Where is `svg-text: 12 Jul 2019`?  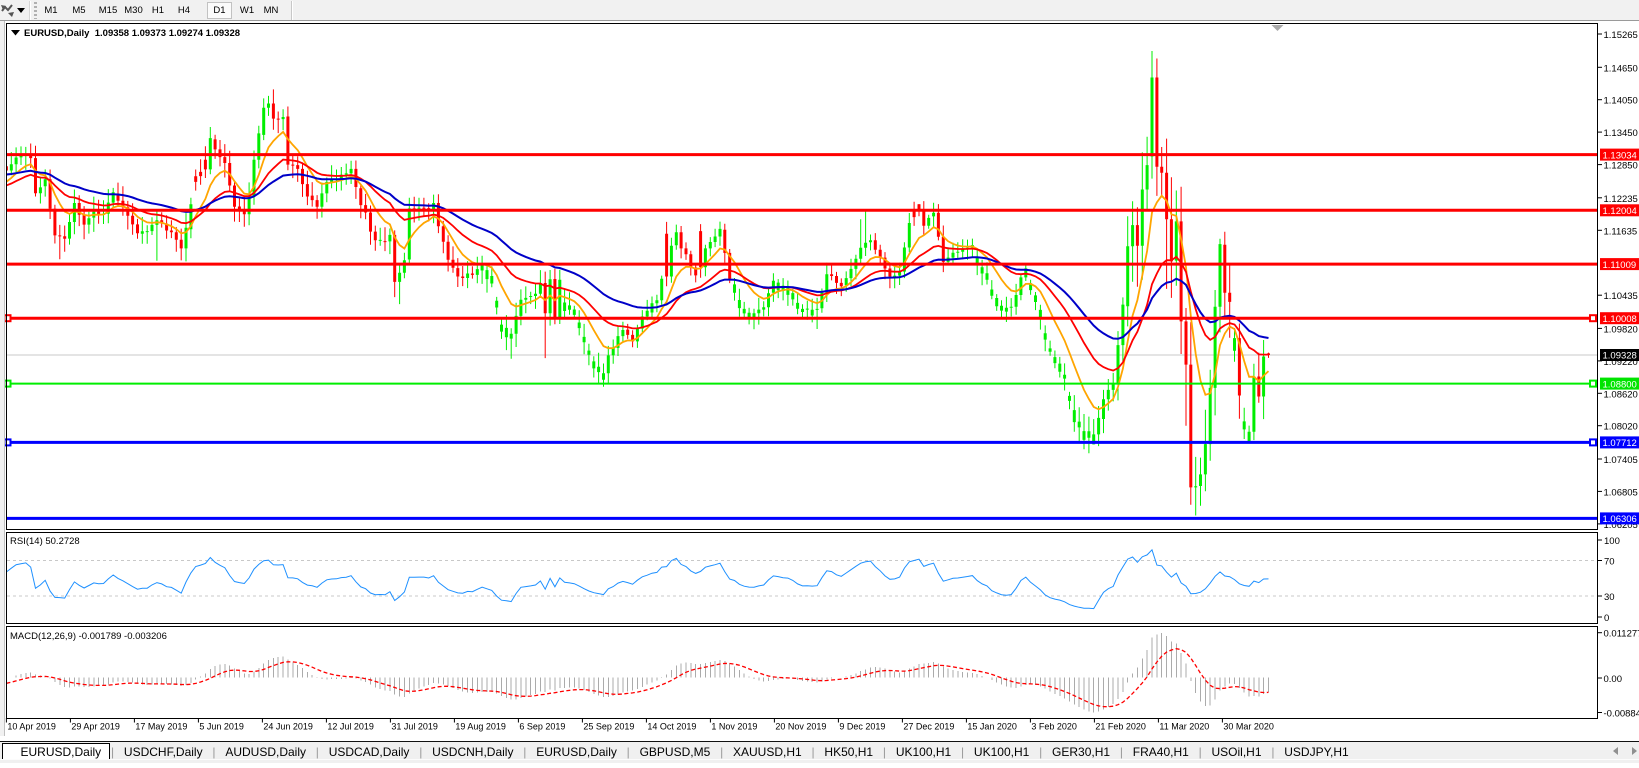 svg-text: 12 Jul 2019 is located at coordinates (350, 727).